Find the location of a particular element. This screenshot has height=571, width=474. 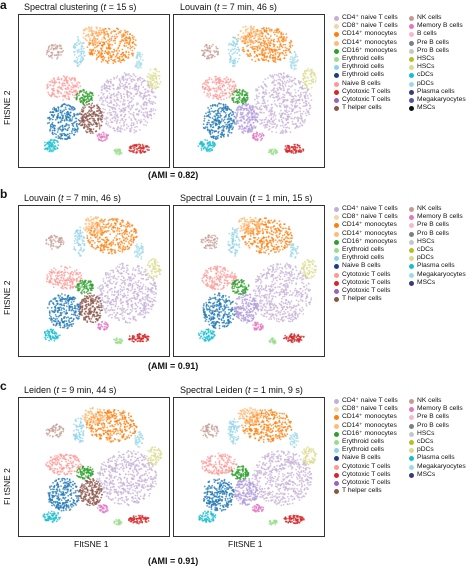

legend-item: HSCs is located at coordinates (437, 59).